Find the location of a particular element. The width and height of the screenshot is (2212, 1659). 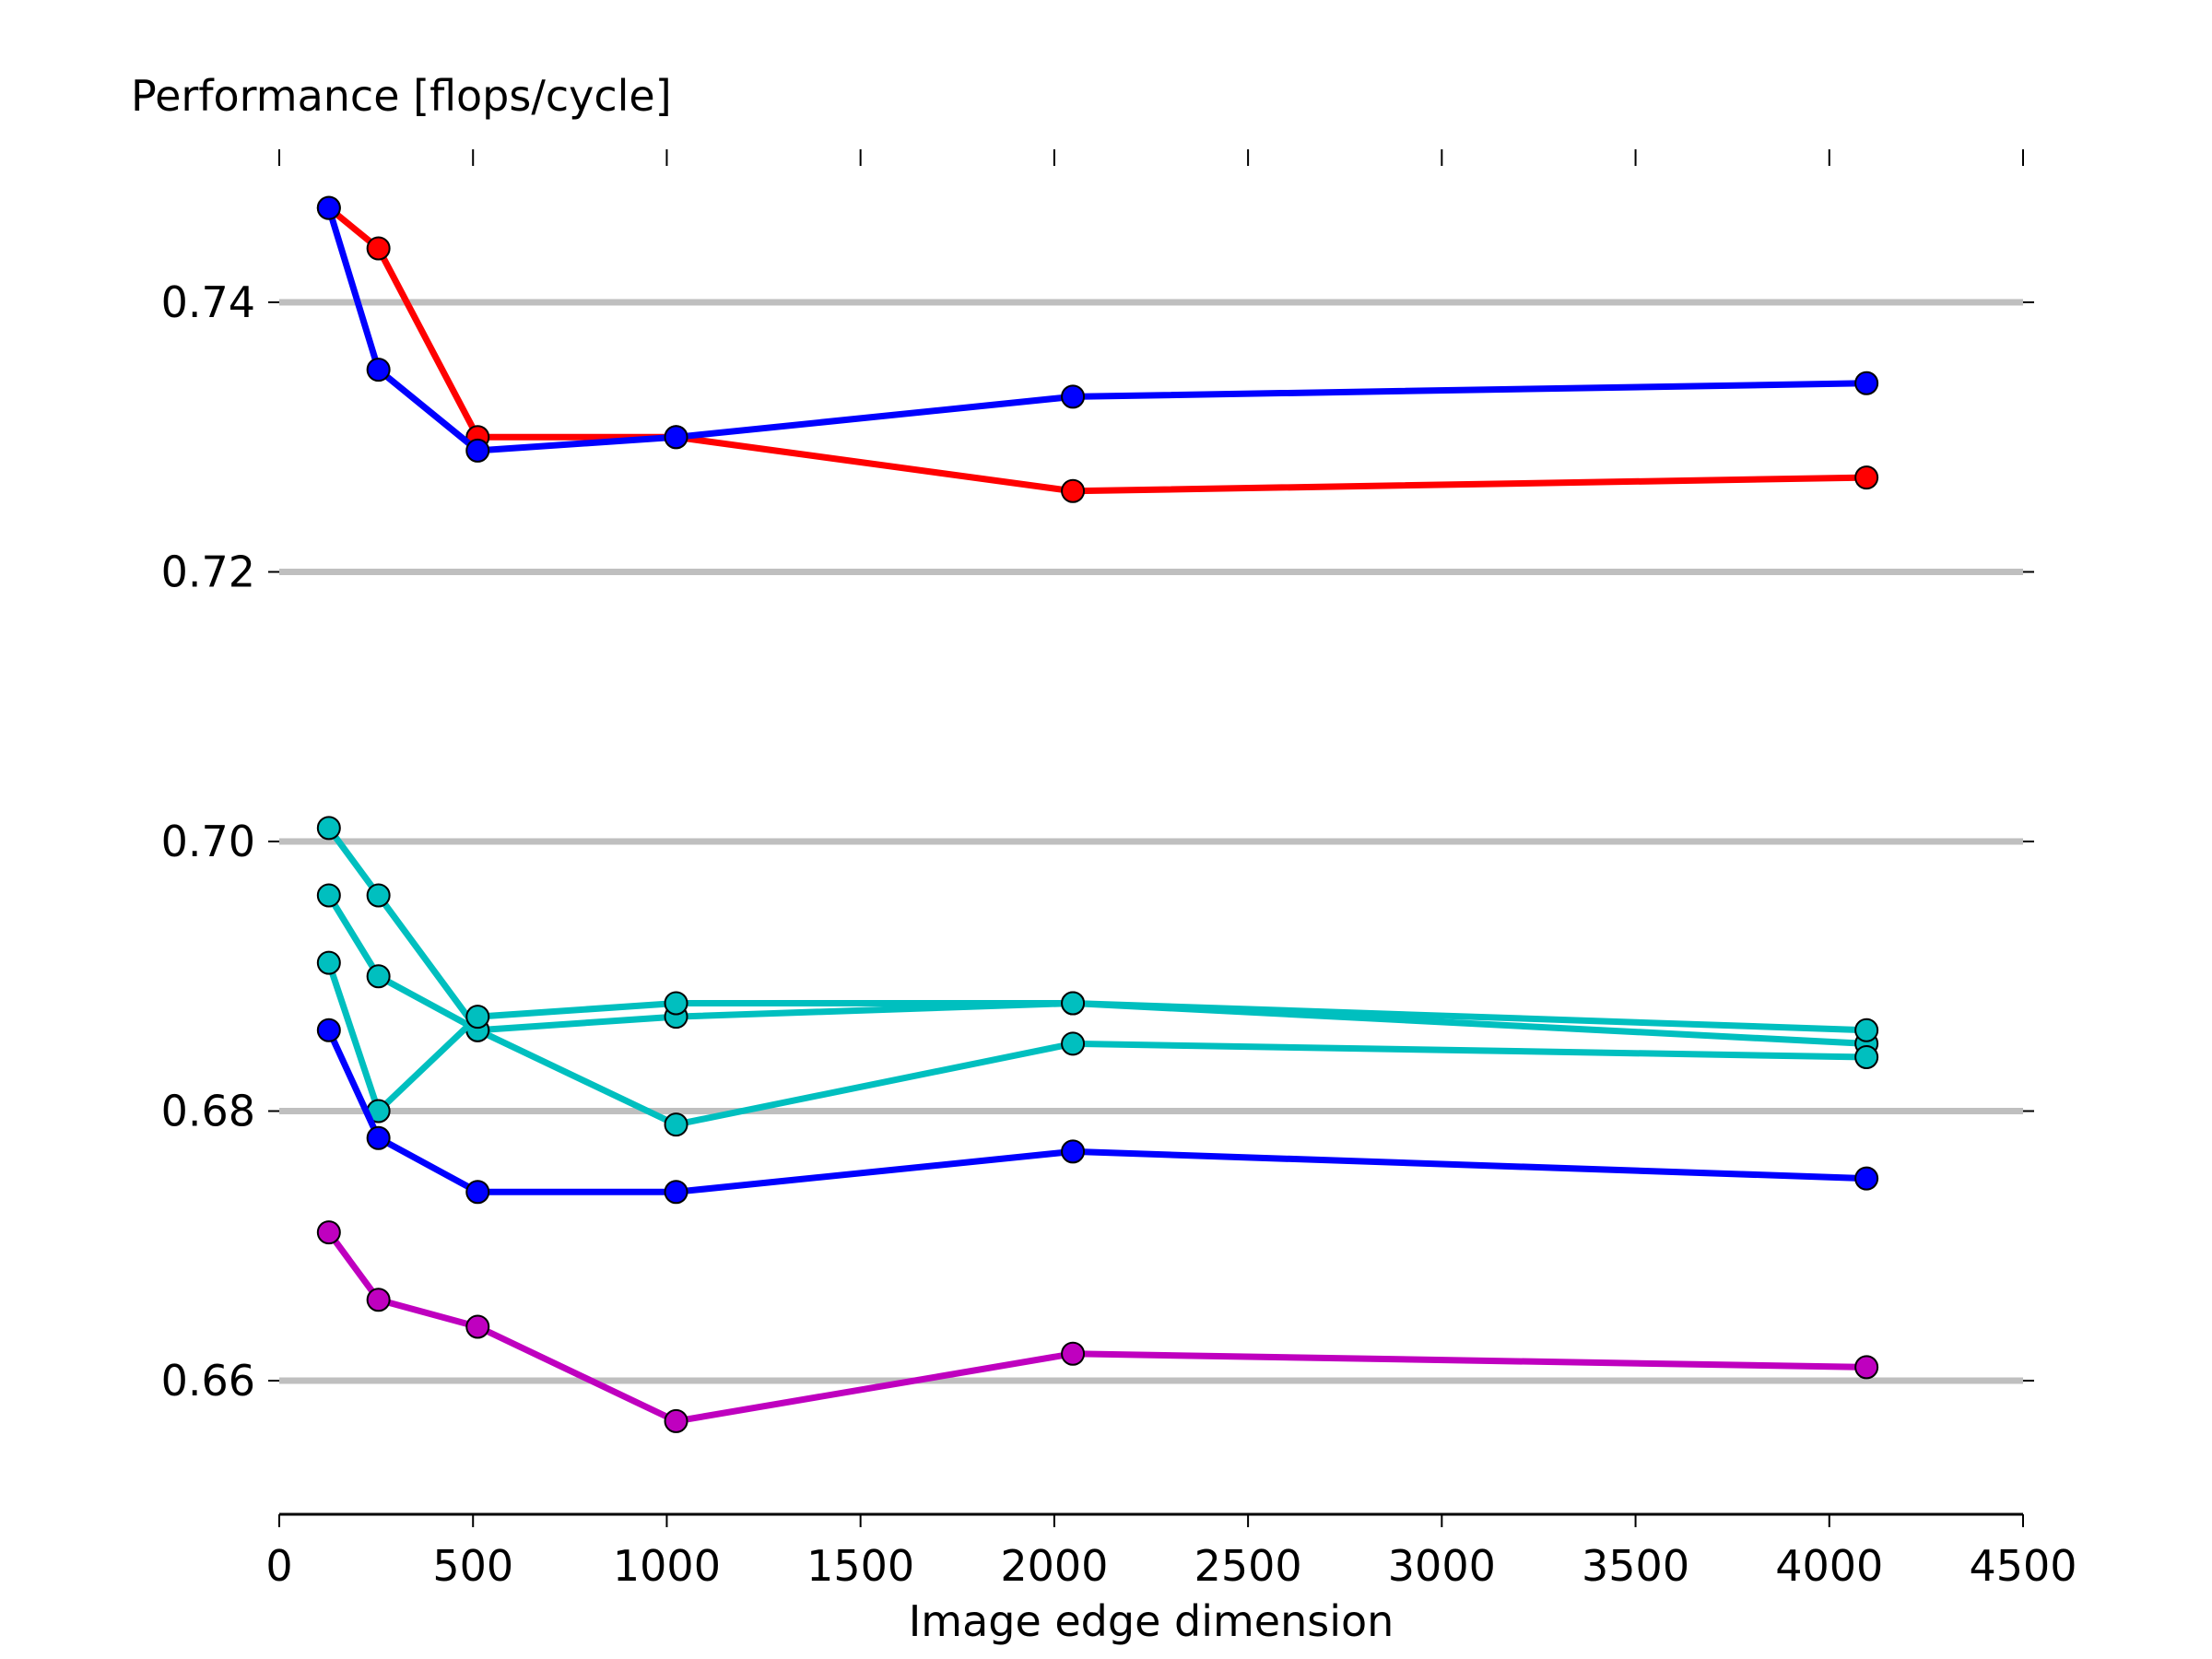

y-tick-label: 0.72 is located at coordinates (208, 572).